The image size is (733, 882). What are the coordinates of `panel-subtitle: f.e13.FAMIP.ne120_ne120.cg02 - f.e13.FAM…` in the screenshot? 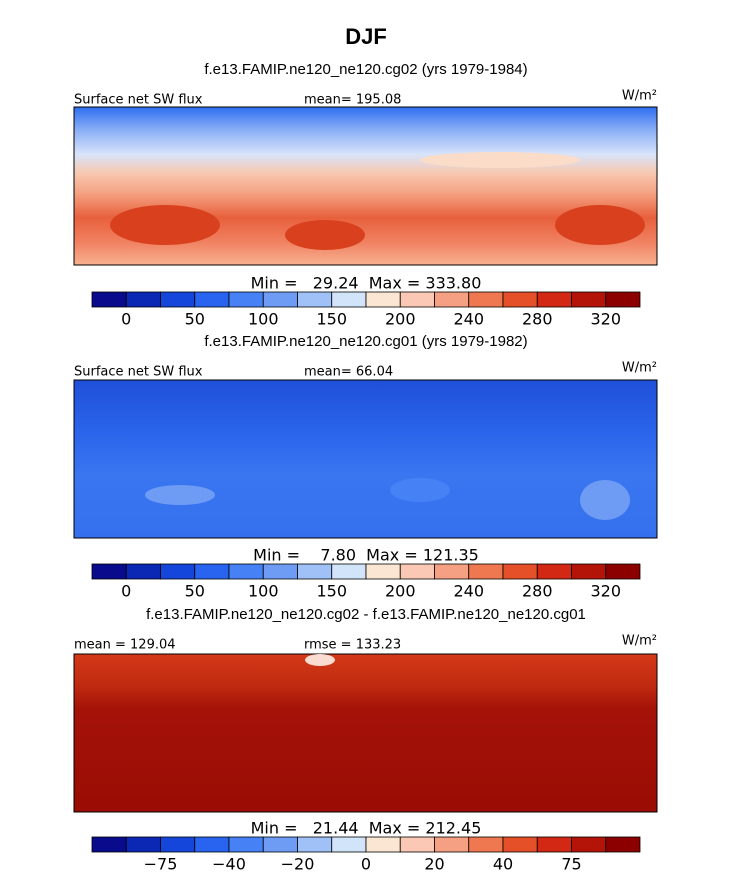 It's located at (366, 614).